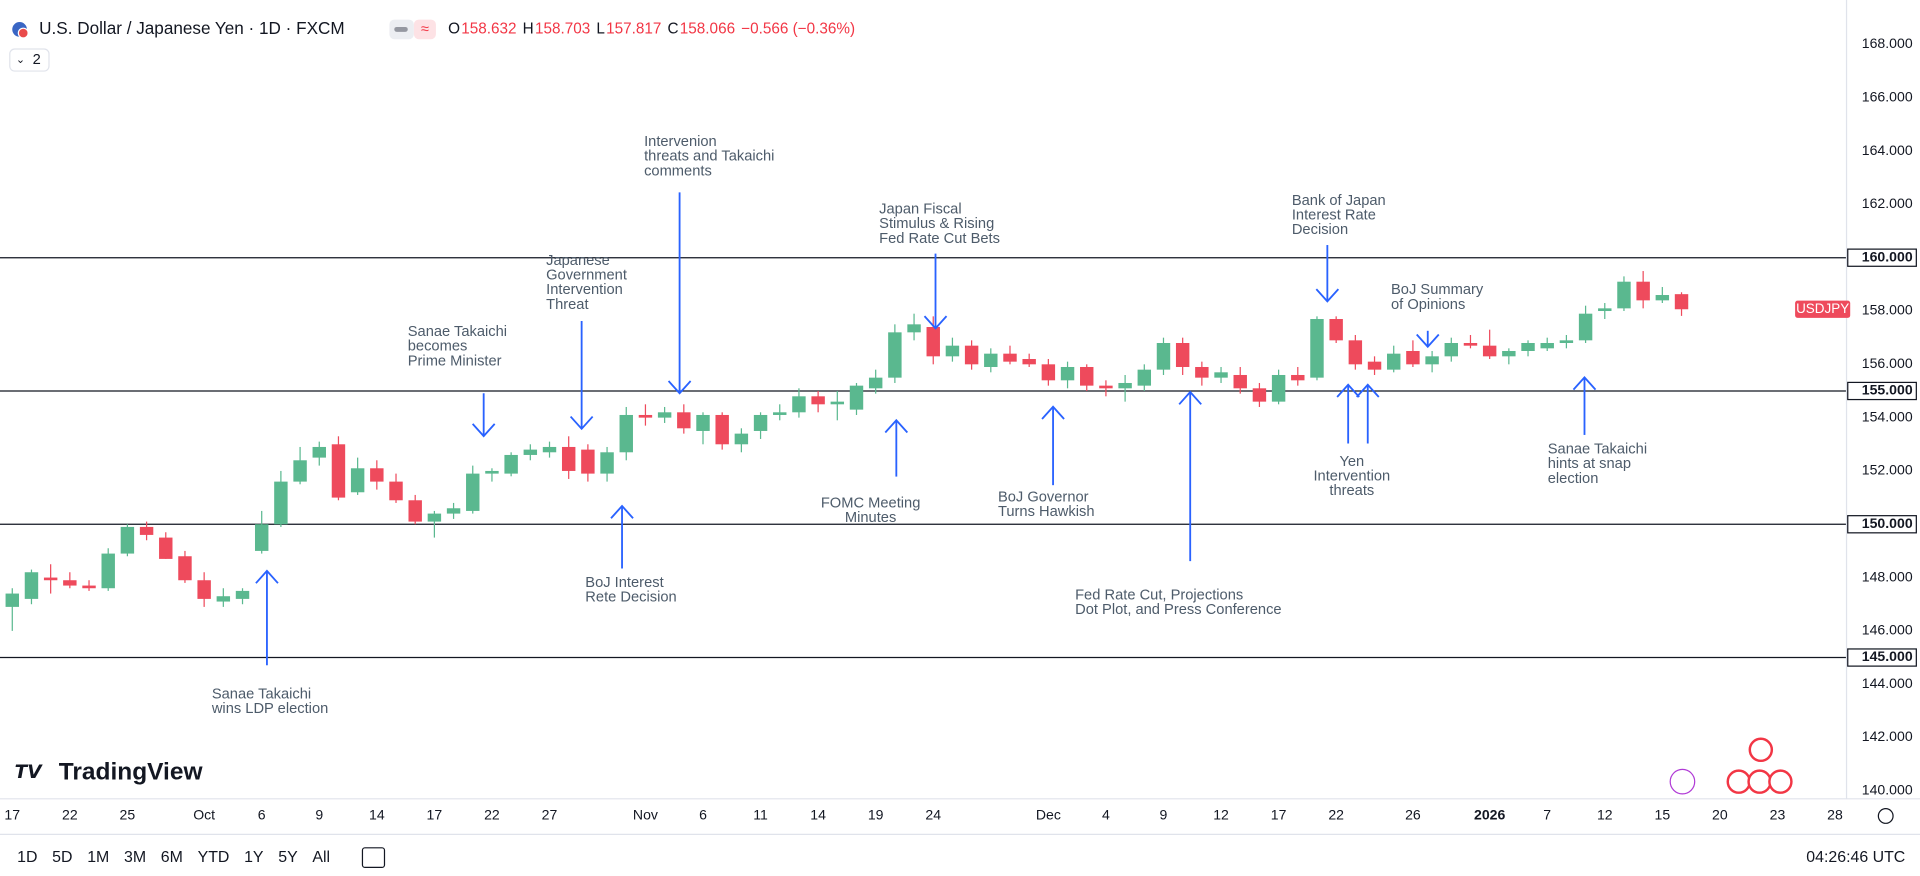 Image resolution: width=1920 pixels, height=876 pixels. I want to click on x-tick-label: 22, so click(1336, 815).